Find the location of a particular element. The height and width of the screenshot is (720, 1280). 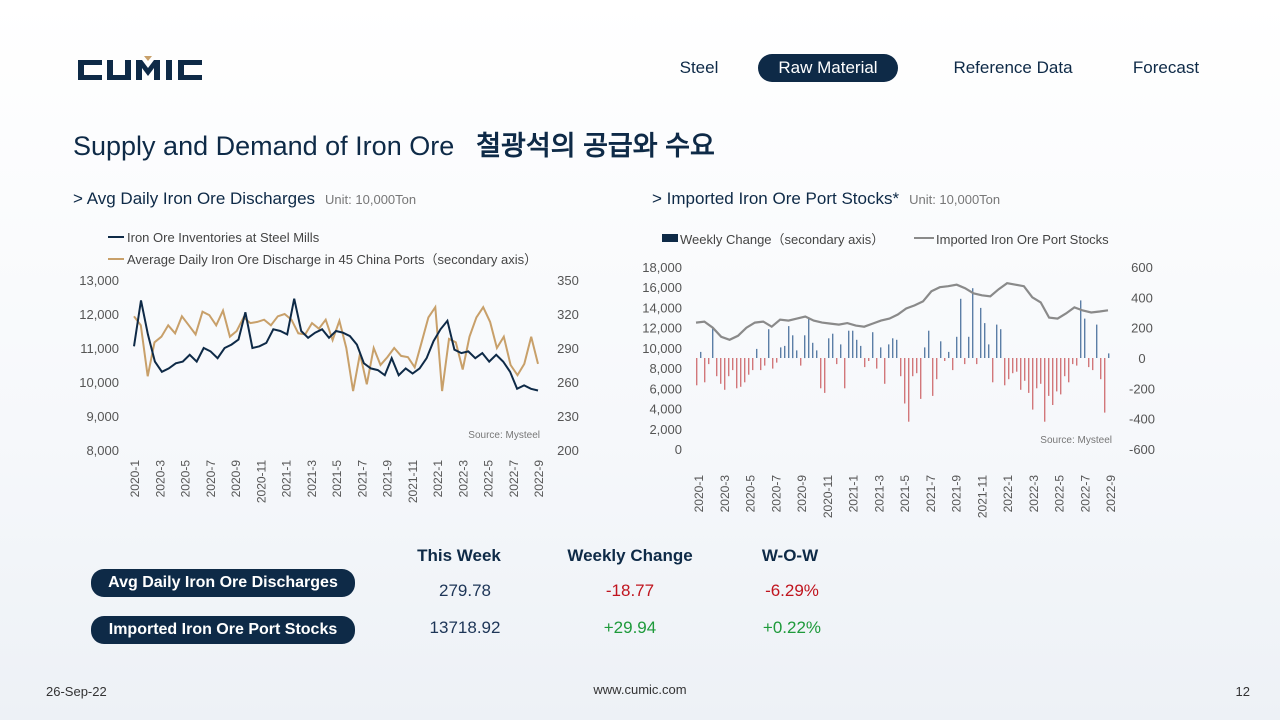

source-label: Source: Mysteel is located at coordinates (504, 435).